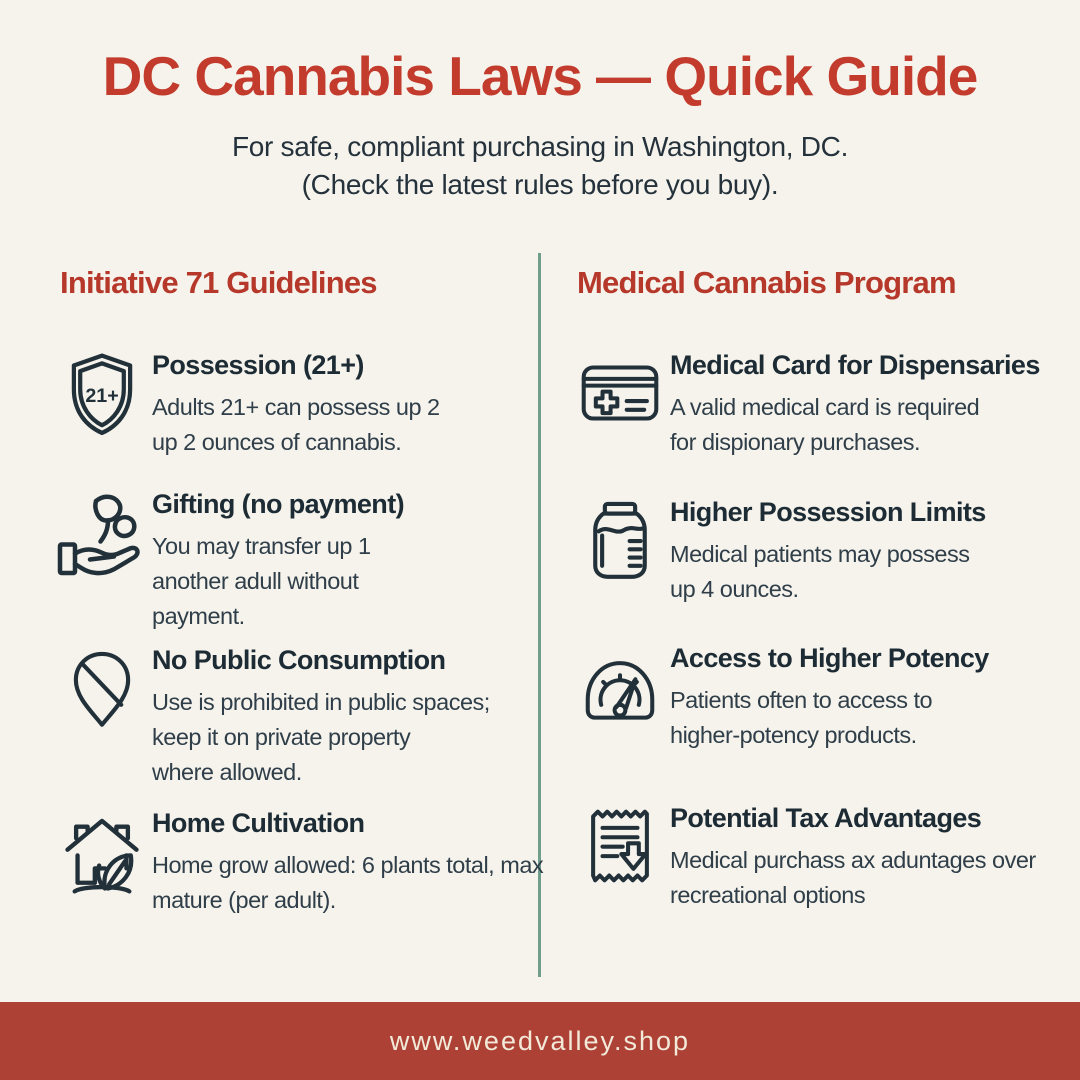 The image size is (1080, 1080). What do you see at coordinates (855, 365) in the screenshot?
I see `item-title: Medical Card for Dispensaries` at bounding box center [855, 365].